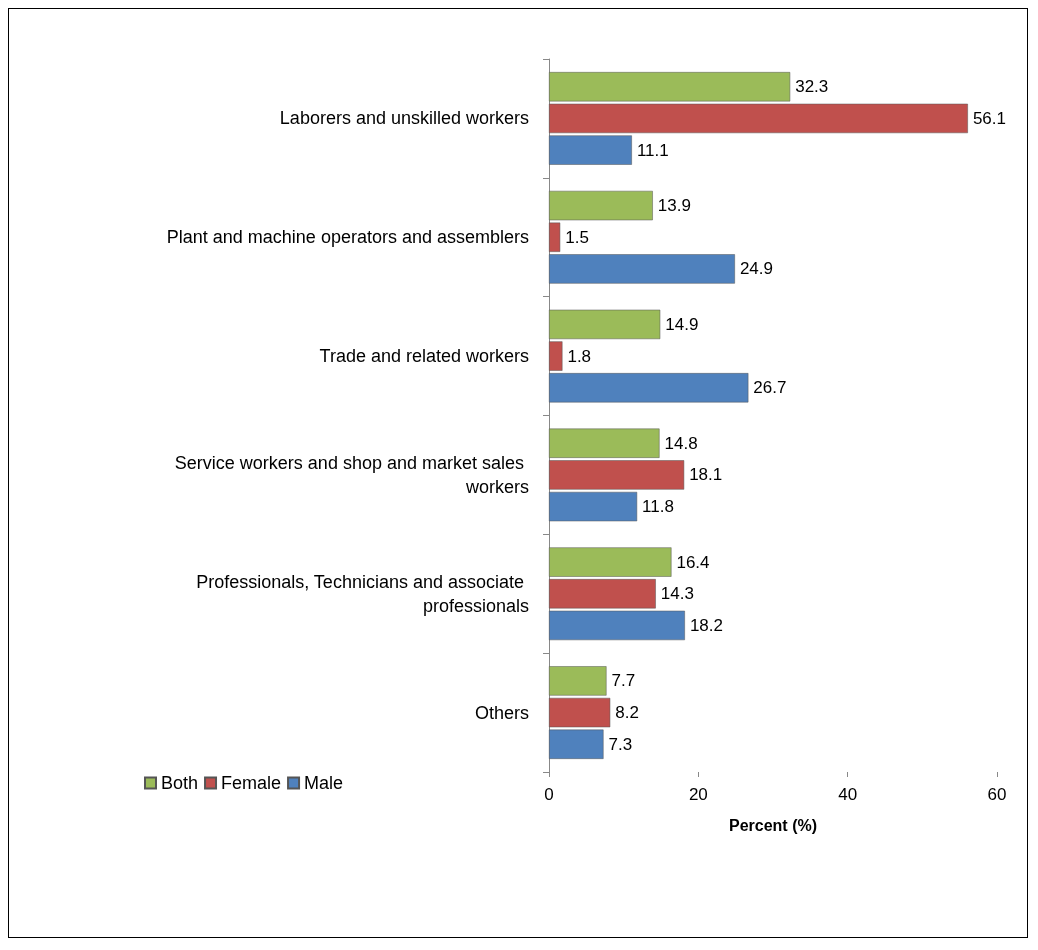 The width and height of the screenshot is (1038, 950). What do you see at coordinates (989, 118) in the screenshot?
I see `data-label: 56.1` at bounding box center [989, 118].